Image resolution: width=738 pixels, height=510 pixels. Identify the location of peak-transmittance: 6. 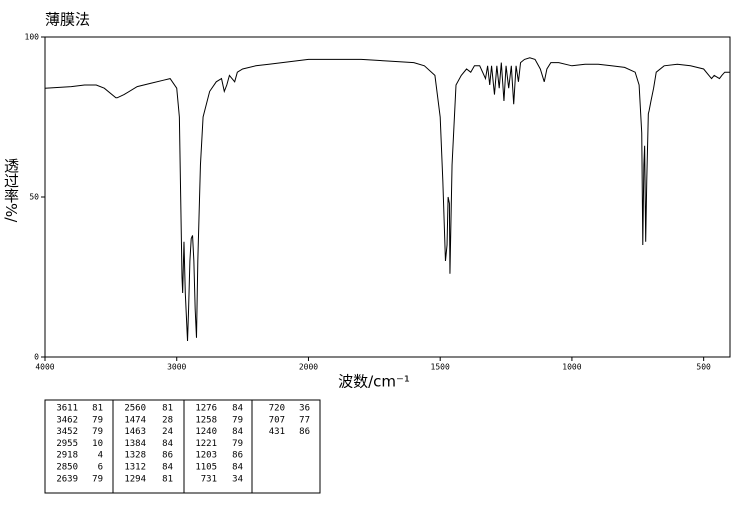
(100, 468).